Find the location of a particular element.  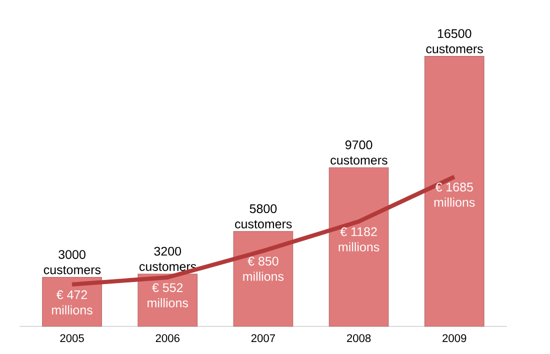

x-tick-label: 2005 is located at coordinates (72, 338).